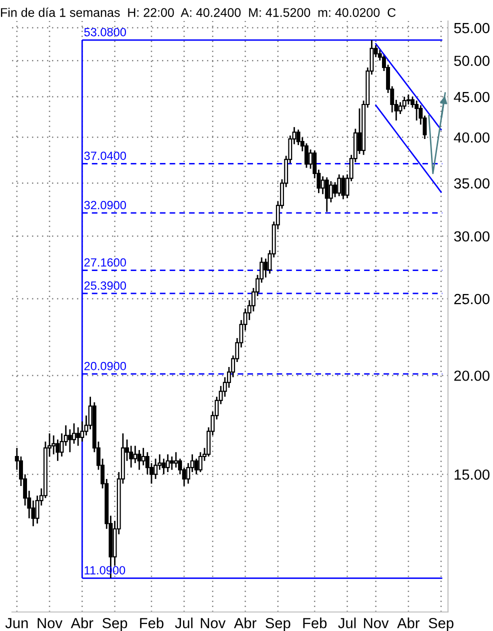  Describe the element at coordinates (472, 137) in the screenshot. I see `y-tick-label: 40.00` at that location.